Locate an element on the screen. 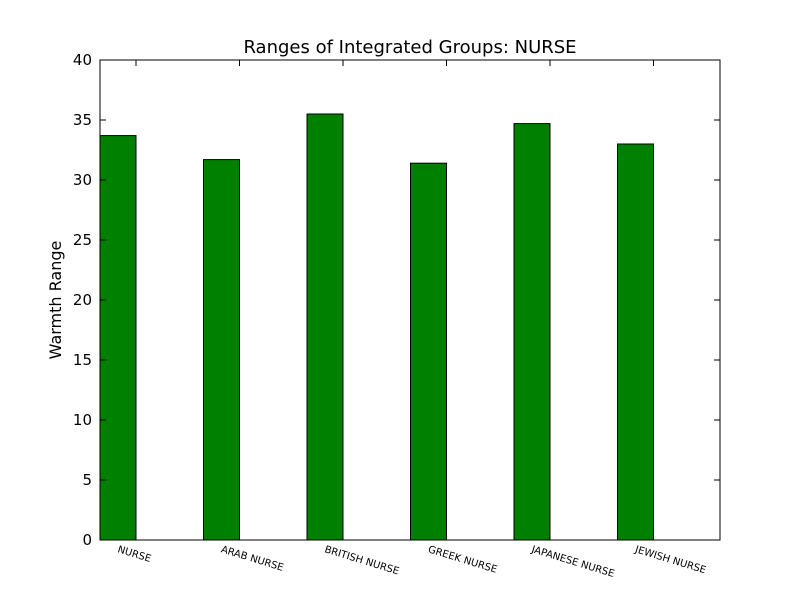  chart-title: Ranges of Integrated Groups: NURSE is located at coordinates (409, 47).